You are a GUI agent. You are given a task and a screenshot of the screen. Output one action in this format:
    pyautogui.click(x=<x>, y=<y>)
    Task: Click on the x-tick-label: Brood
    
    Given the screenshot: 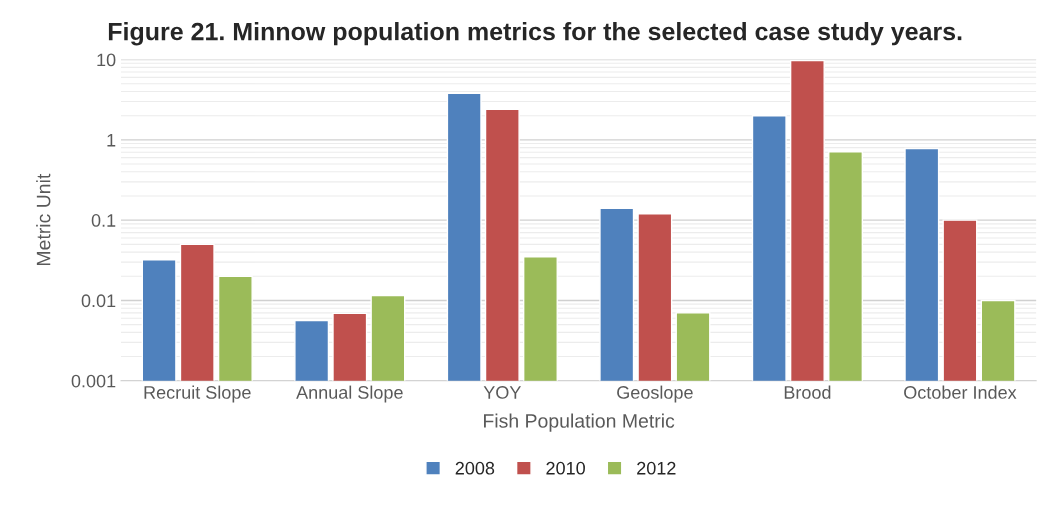 What is the action you would take?
    pyautogui.click(x=807, y=392)
    